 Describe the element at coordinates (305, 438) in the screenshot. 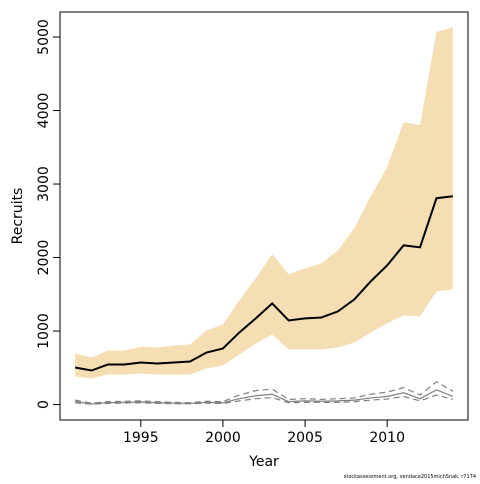

I see `x-tick-label: 2005` at that location.